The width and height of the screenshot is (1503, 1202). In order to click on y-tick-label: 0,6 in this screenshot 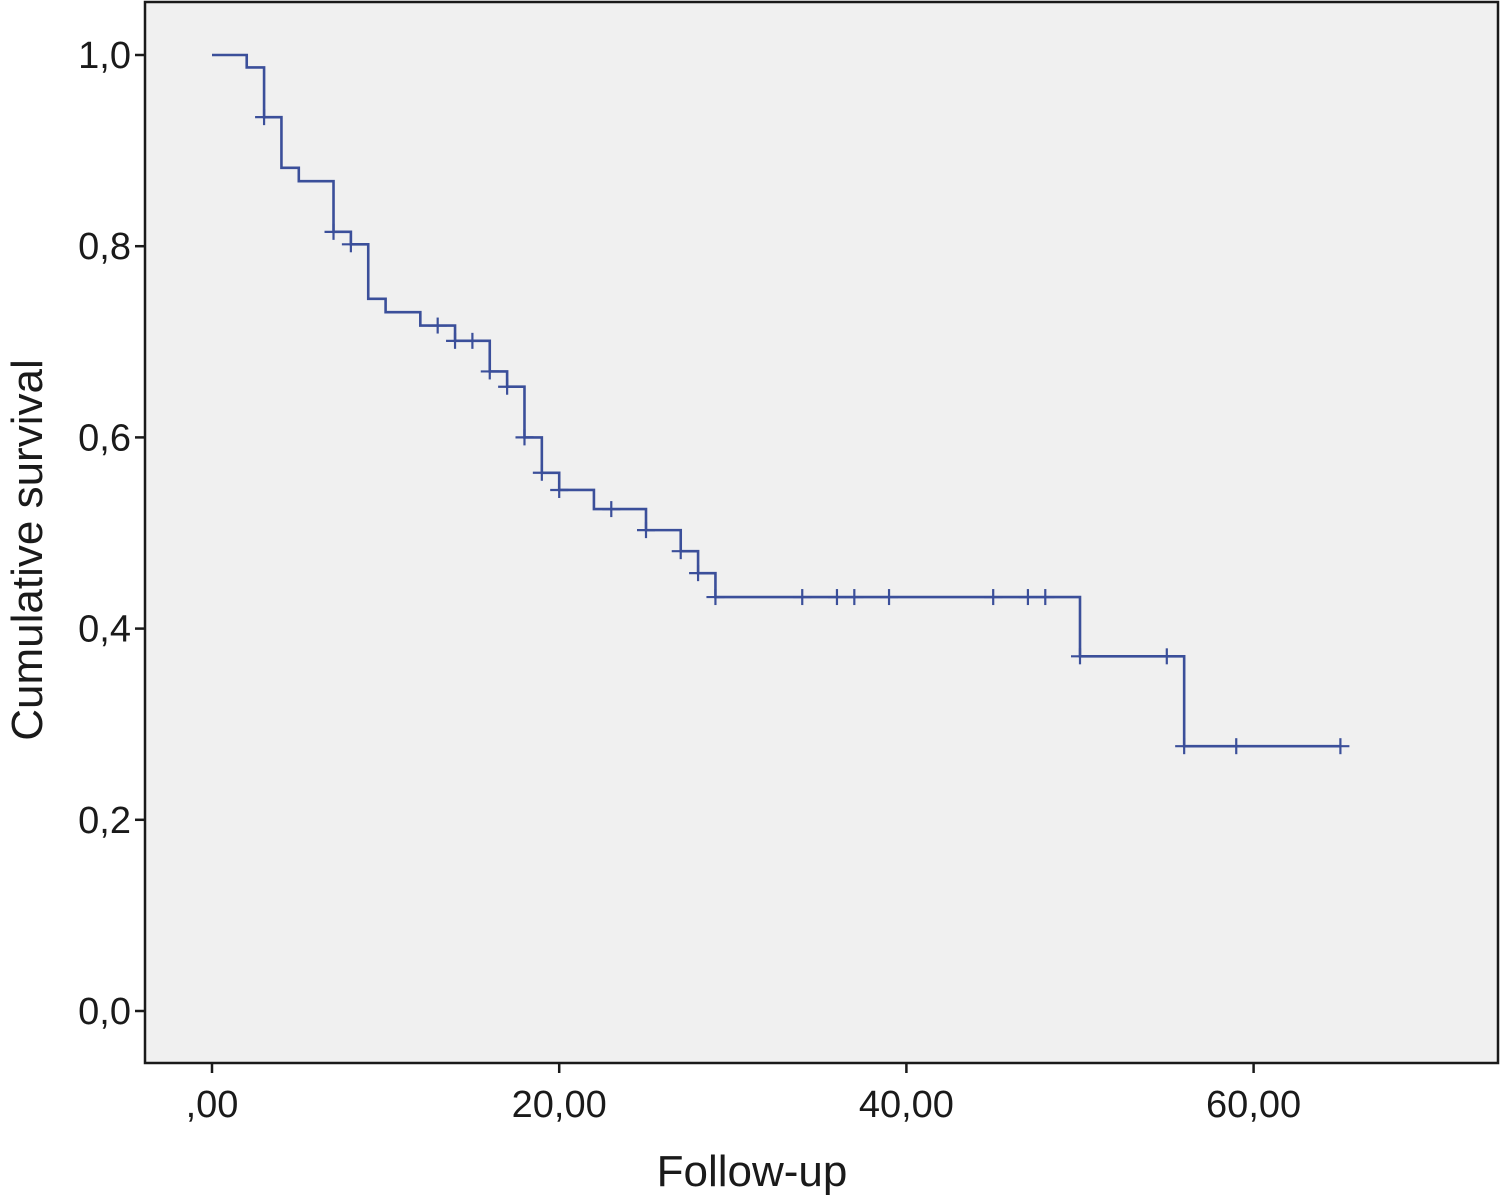, I will do `click(104, 438)`.